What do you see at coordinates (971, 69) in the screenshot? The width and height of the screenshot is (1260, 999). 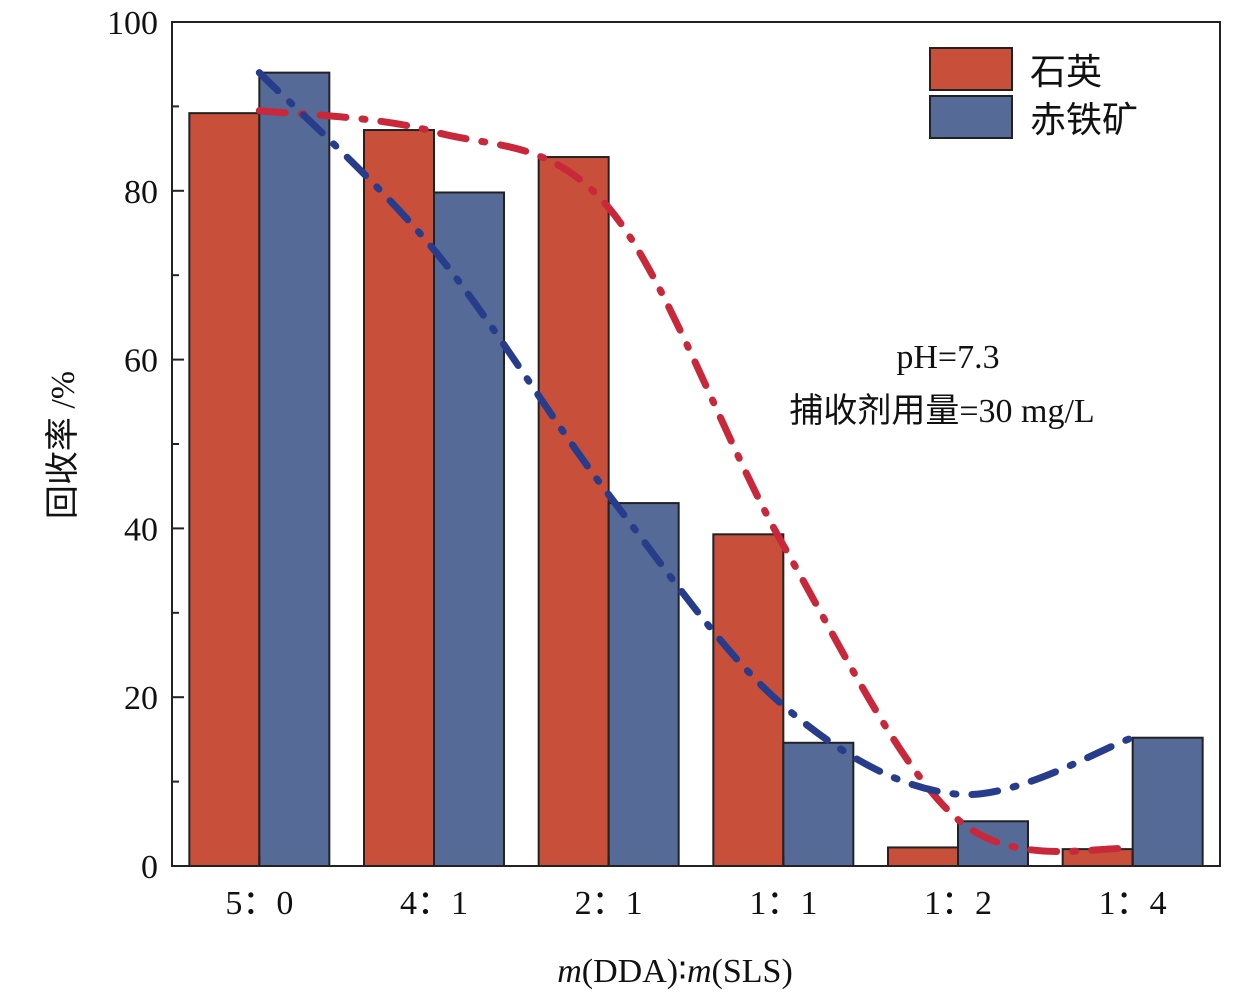 I see `legend-swatch-quartz` at bounding box center [971, 69].